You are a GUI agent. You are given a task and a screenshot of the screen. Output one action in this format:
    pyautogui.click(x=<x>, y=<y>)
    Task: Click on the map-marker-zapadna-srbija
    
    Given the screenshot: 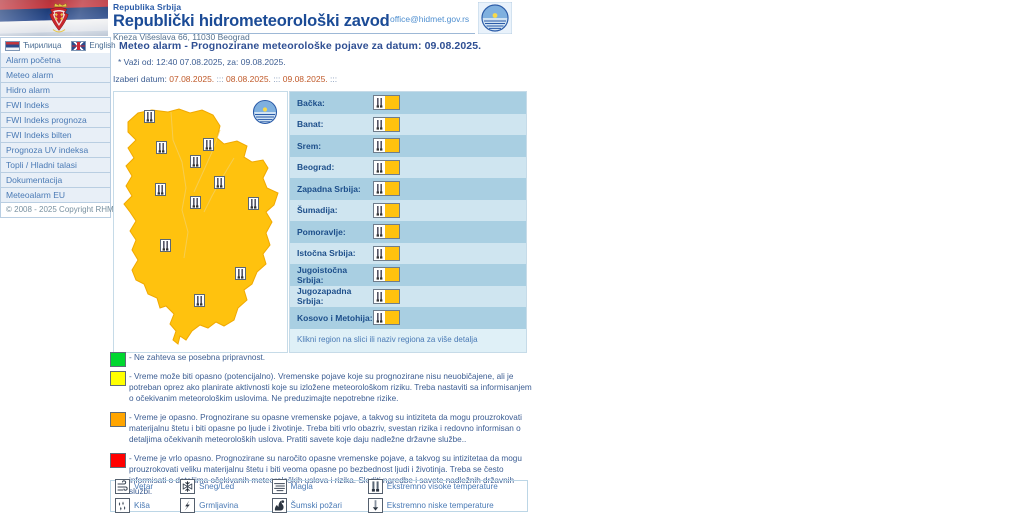 What is the action you would take?
    pyautogui.click(x=160, y=189)
    